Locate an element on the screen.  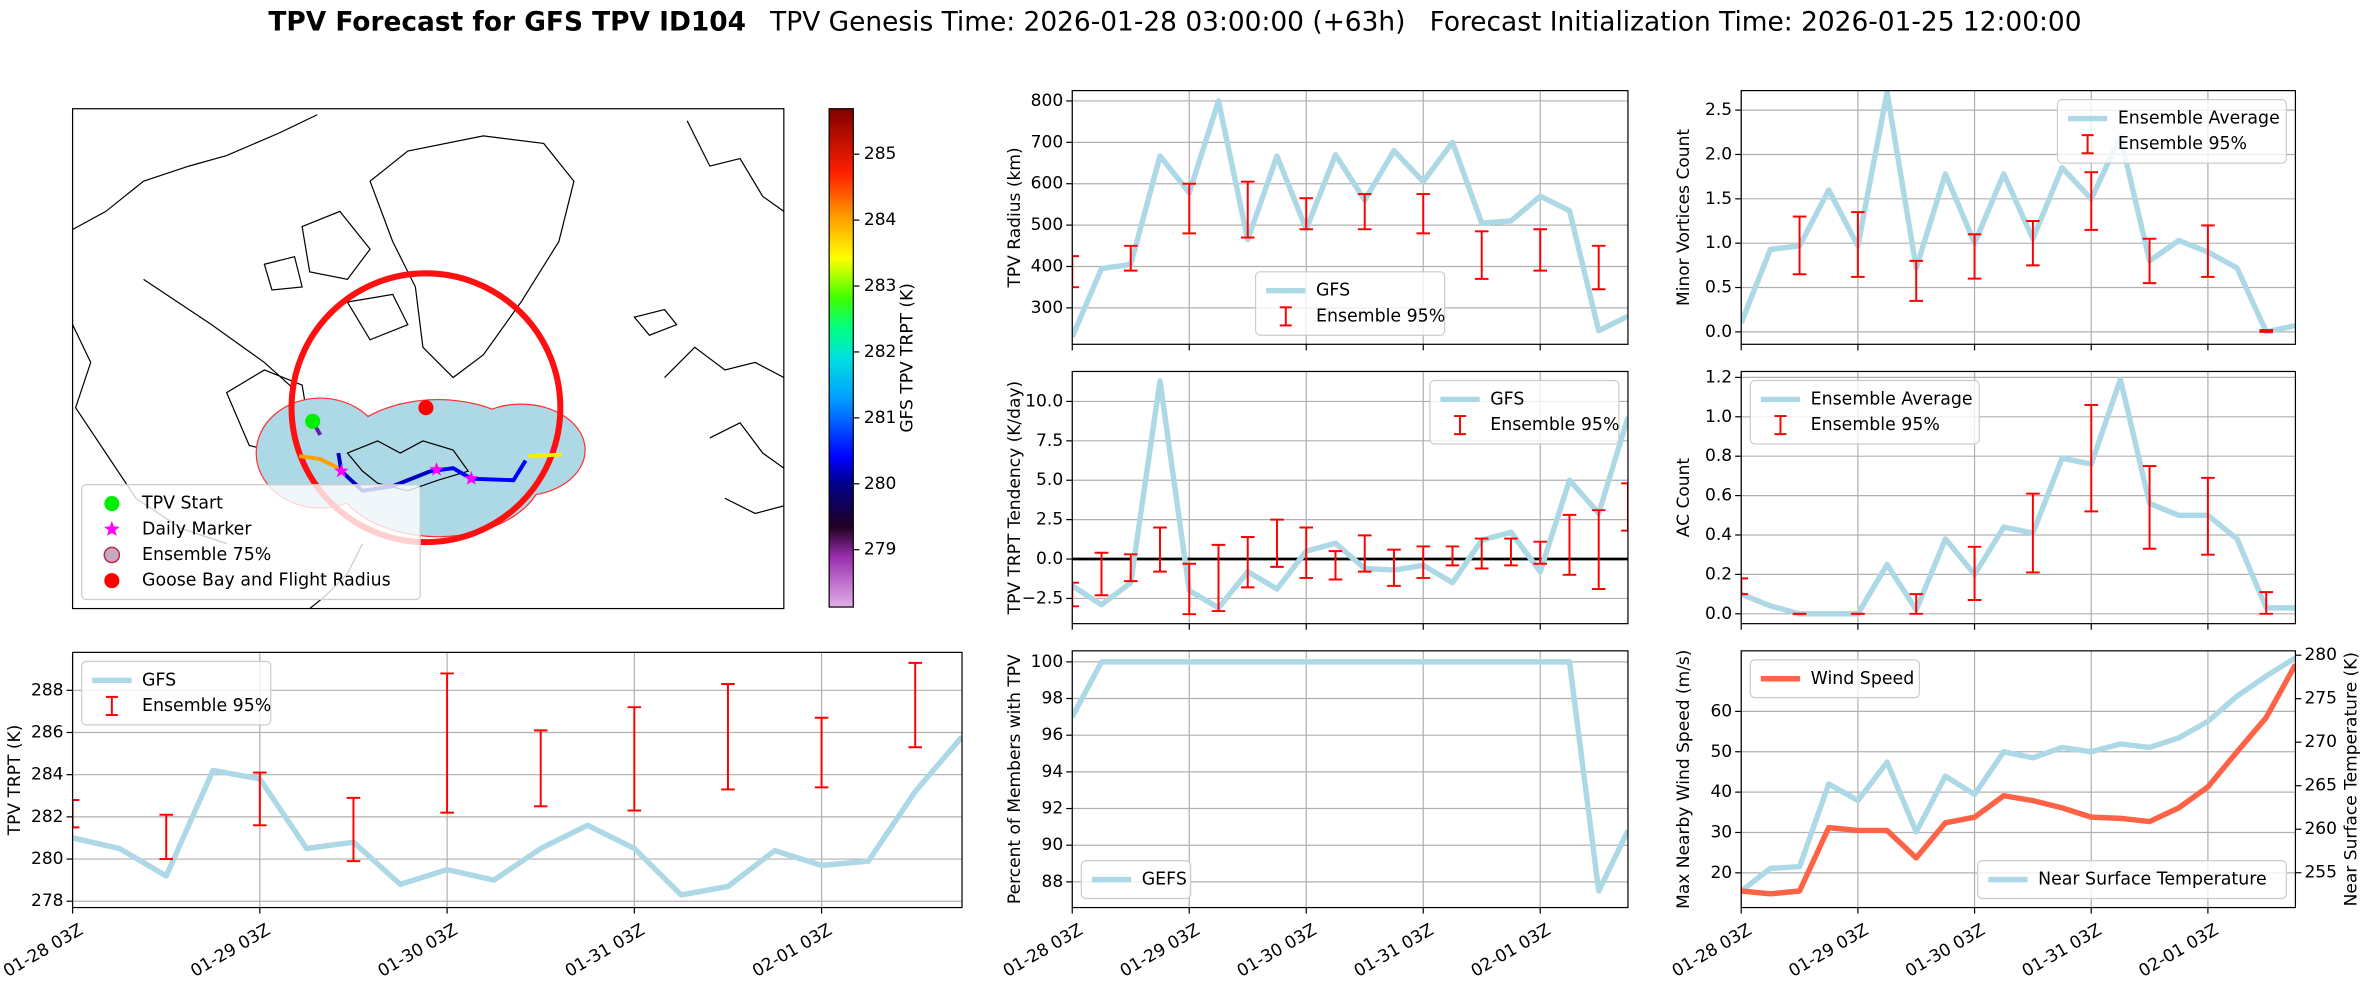
y2-tick-label: 270 is located at coordinates (2320, 742).